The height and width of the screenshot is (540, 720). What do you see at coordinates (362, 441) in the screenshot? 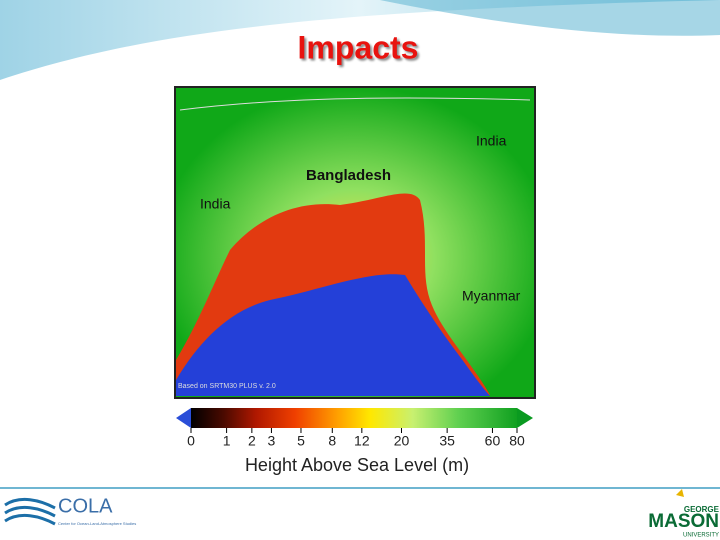
I see `colorbar-tick-label: 12` at bounding box center [362, 441].